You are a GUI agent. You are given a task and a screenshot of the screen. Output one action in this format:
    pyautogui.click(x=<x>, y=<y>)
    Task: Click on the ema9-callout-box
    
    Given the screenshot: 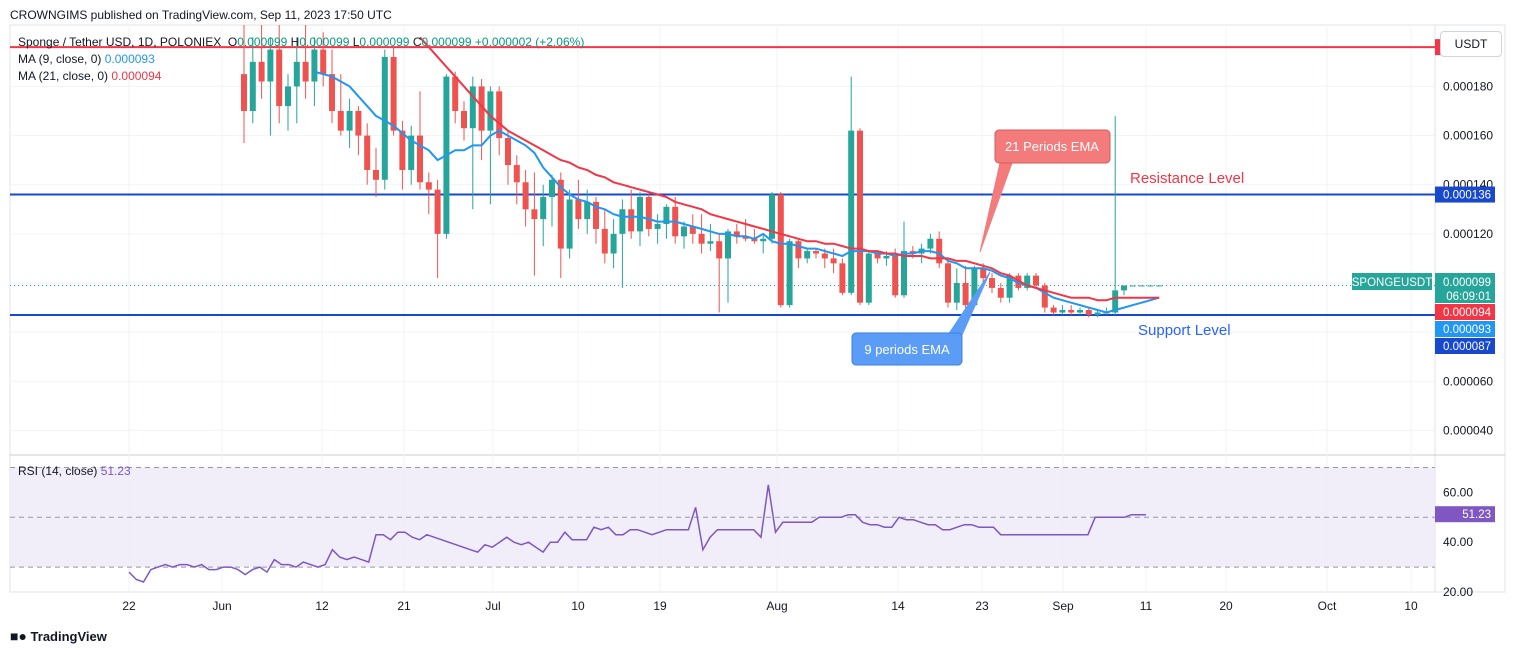 What is the action you would take?
    pyautogui.click(x=907, y=349)
    